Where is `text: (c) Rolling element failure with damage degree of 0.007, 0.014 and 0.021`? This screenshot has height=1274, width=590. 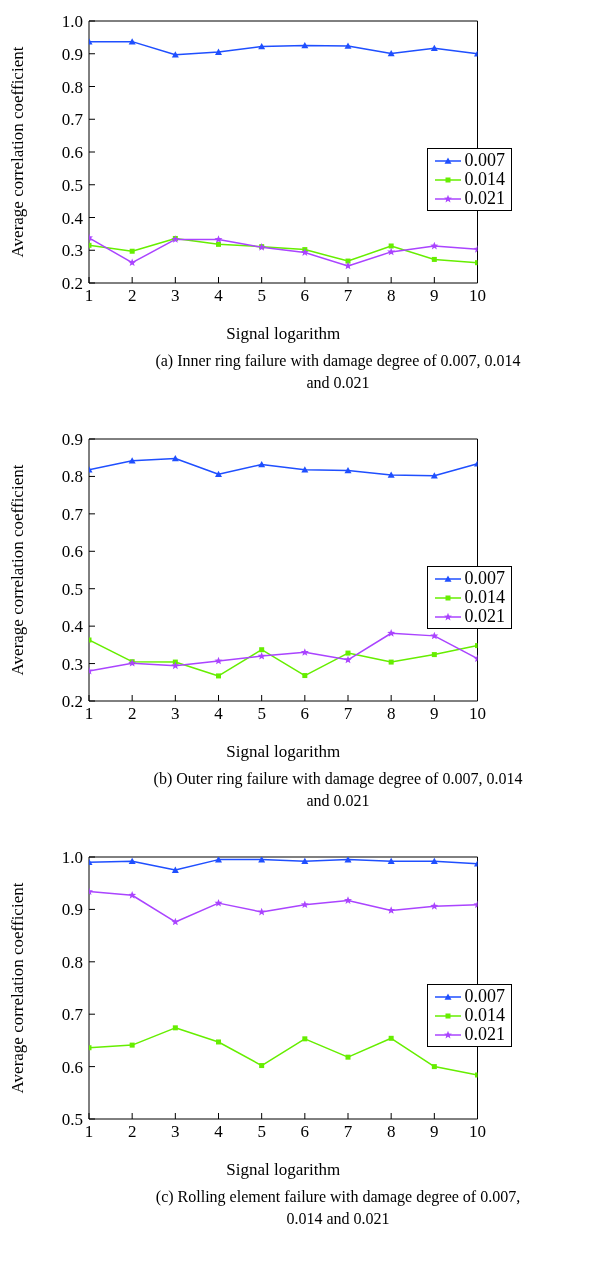 text: (c) Rolling element failure with damage degree of 0.007, 0.014 and 0.021 is located at coordinates (338, 1208).